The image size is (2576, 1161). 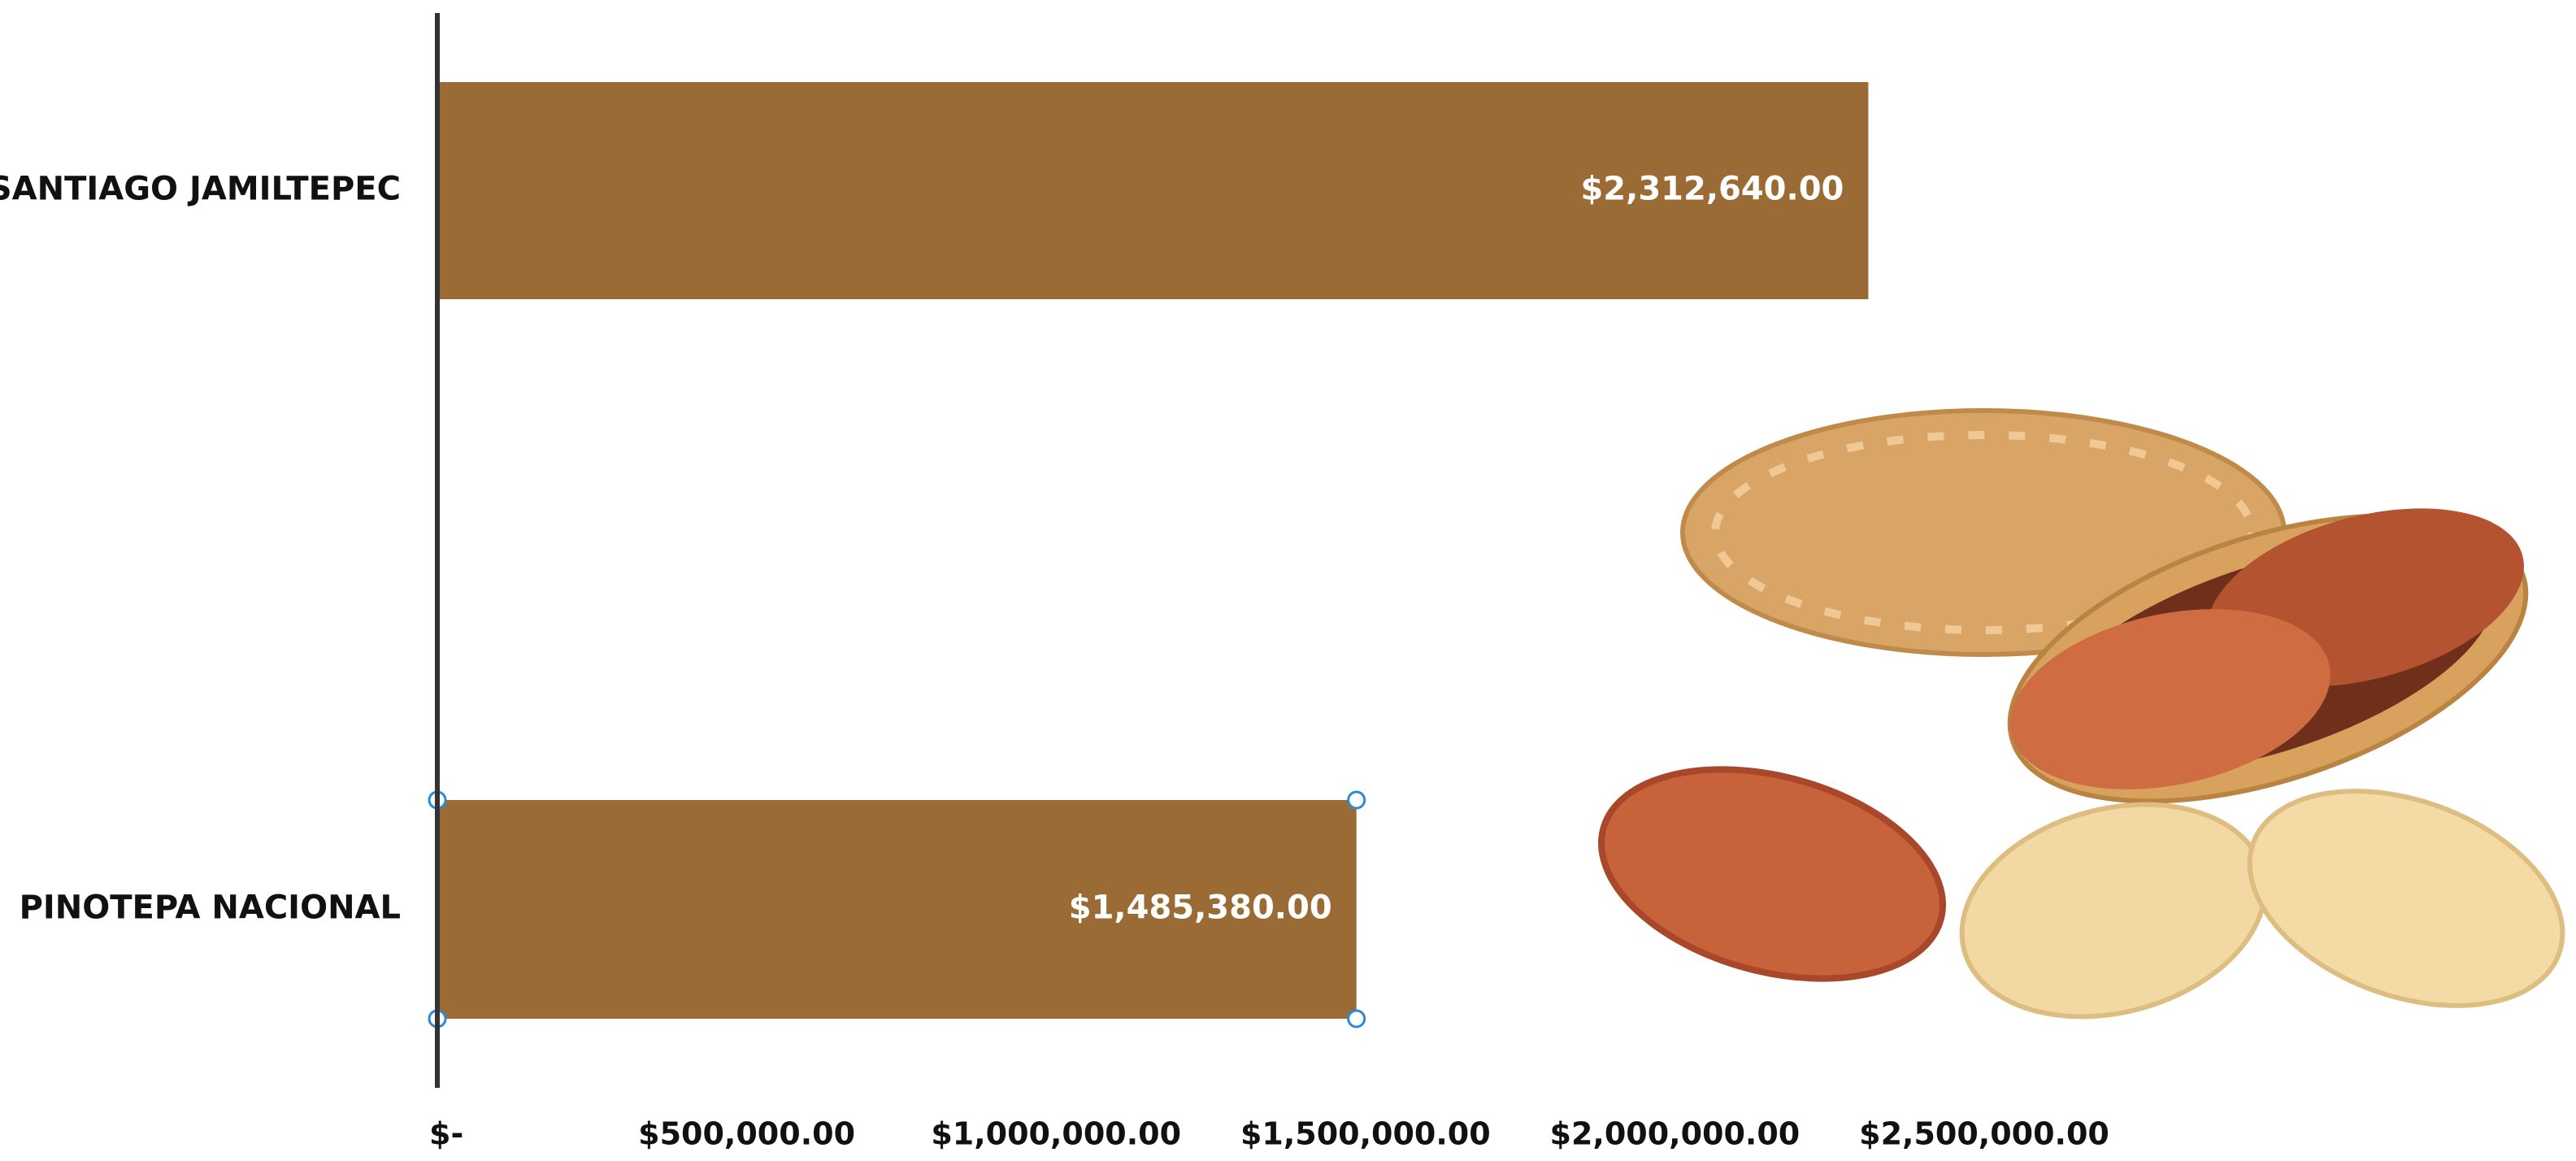 What do you see at coordinates (210, 908) in the screenshot?
I see `category-label: PINOTEPA NACIONAL` at bounding box center [210, 908].